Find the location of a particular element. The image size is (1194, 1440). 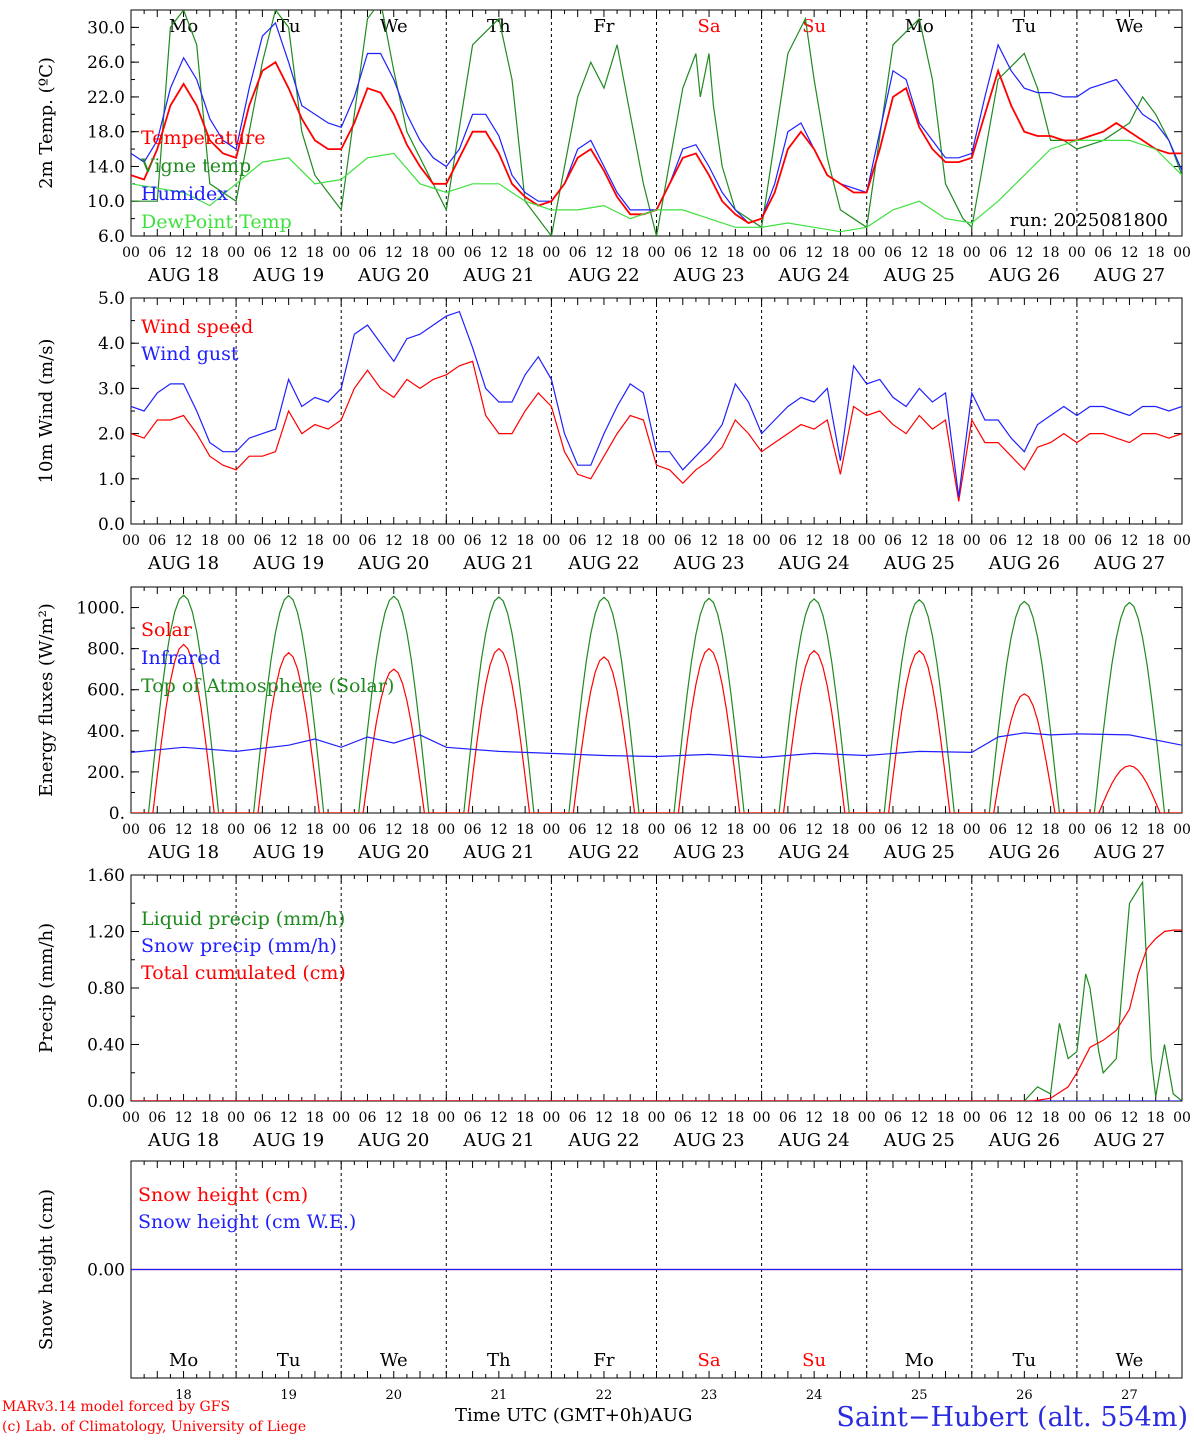

x-date-label: AUG 24 is located at coordinates (814, 275).